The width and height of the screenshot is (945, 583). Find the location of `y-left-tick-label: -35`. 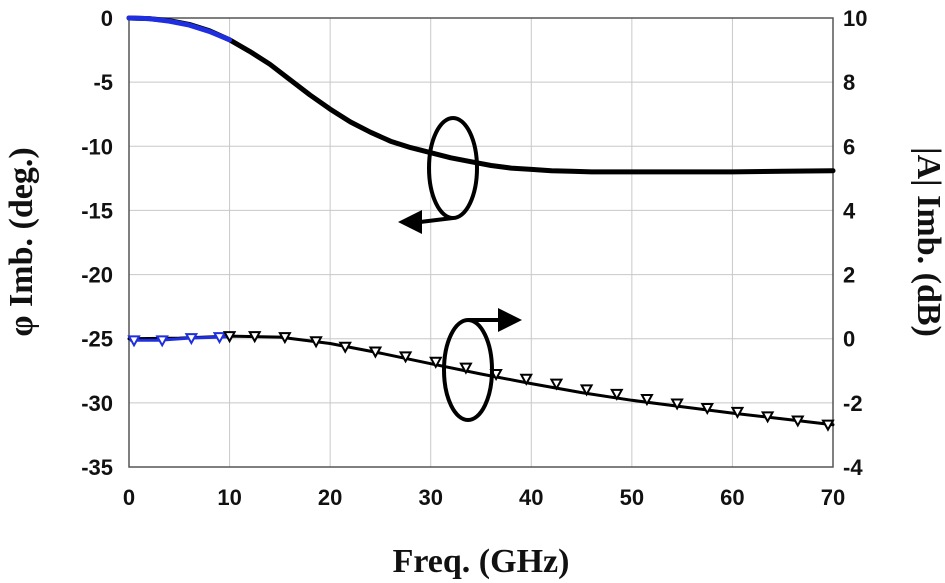

y-left-tick-label: -35 is located at coordinates (97, 467).